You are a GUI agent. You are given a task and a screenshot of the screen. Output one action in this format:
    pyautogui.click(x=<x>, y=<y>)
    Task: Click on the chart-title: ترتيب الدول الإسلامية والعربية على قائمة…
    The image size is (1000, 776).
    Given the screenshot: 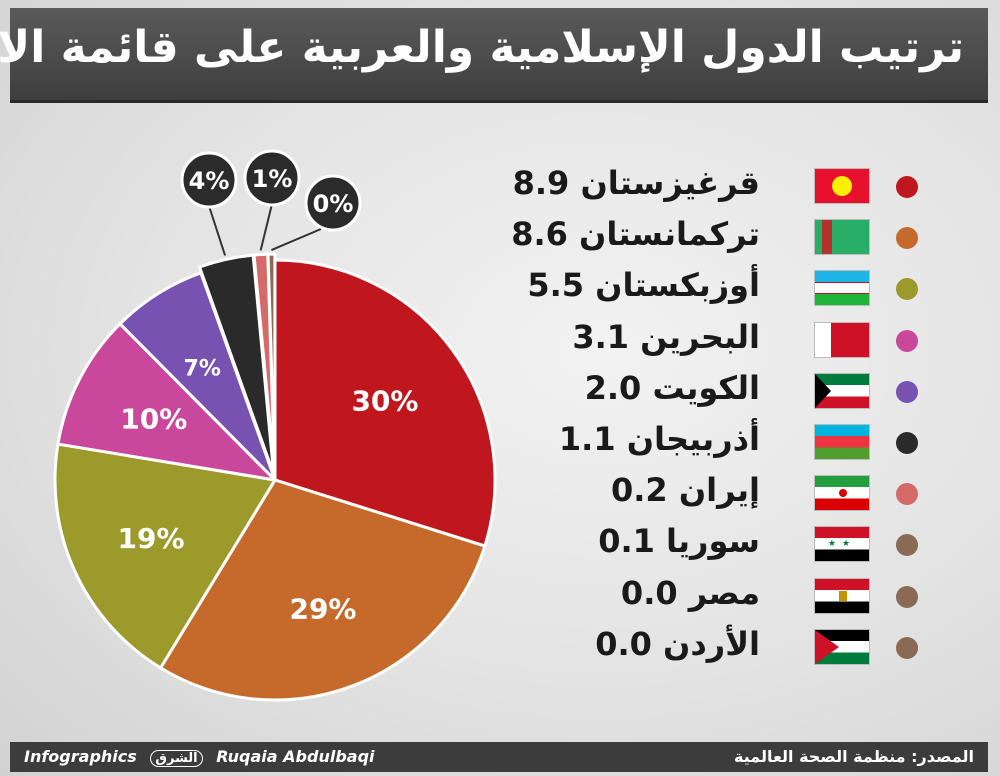 What is the action you would take?
    pyautogui.click(x=482, y=47)
    